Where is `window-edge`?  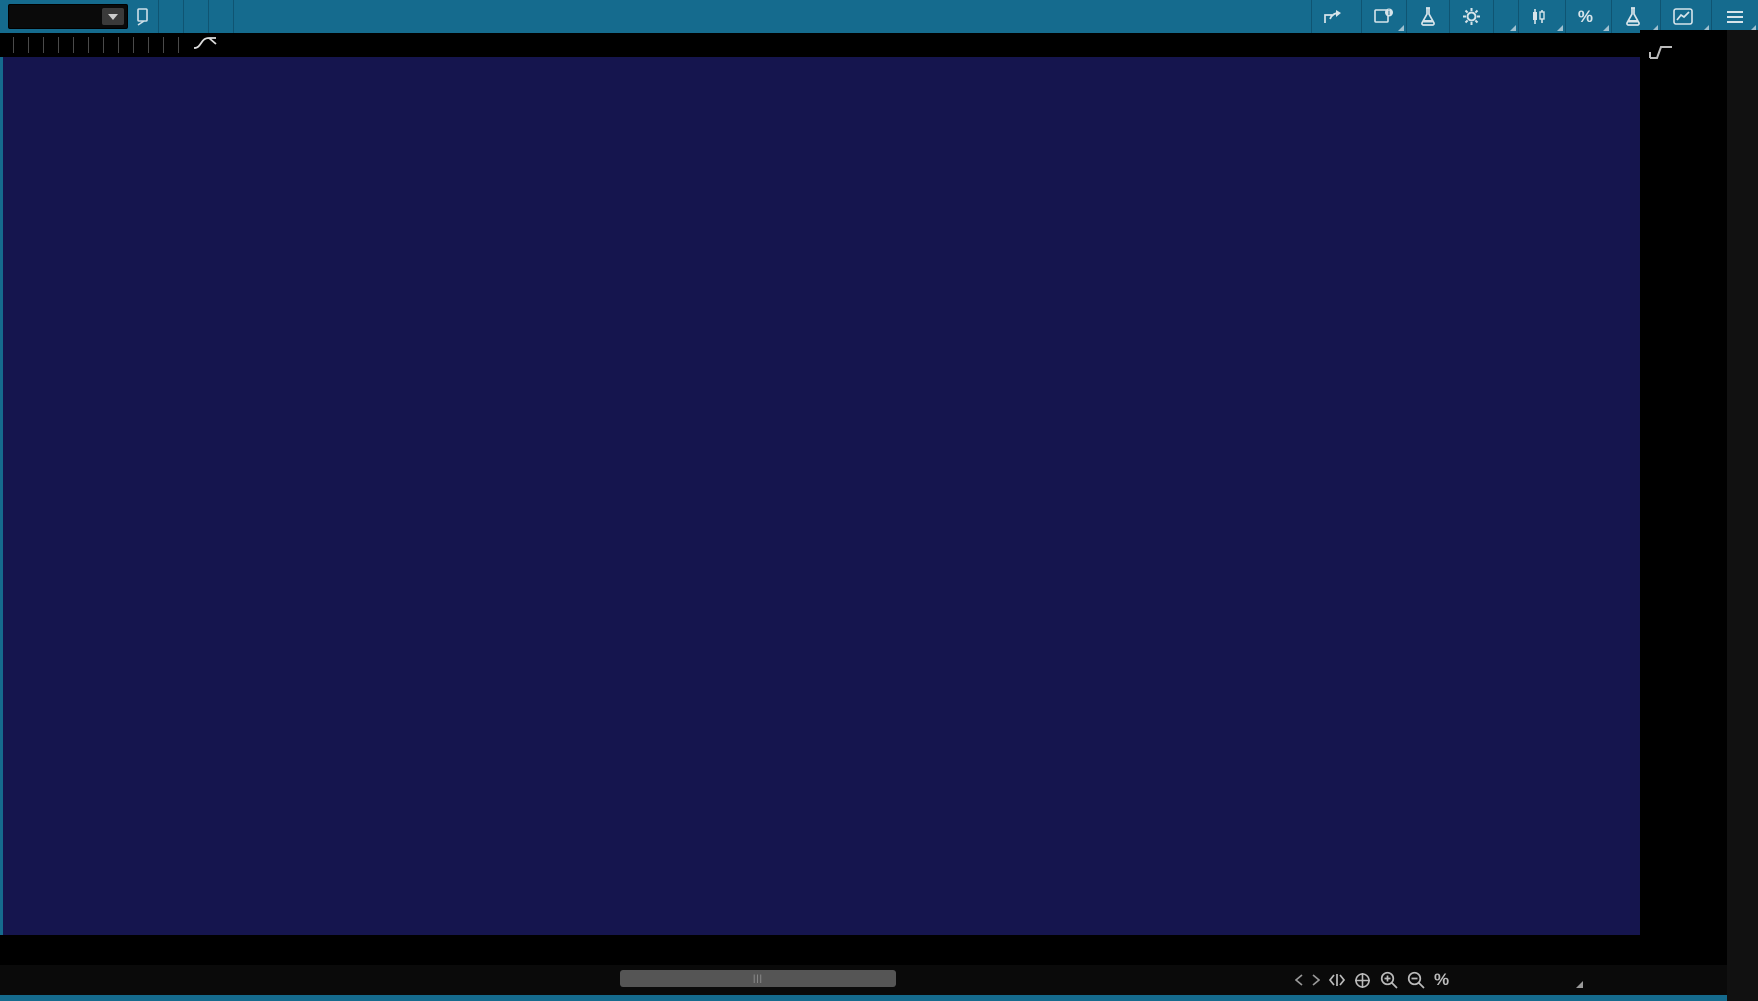 window-edge is located at coordinates (1, 496).